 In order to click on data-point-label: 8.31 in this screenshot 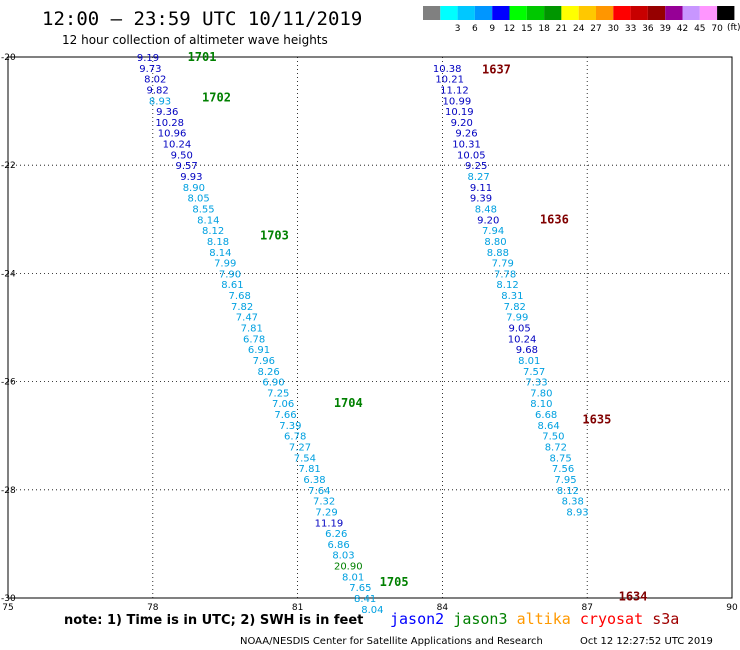, I will do `click(512, 296)`.